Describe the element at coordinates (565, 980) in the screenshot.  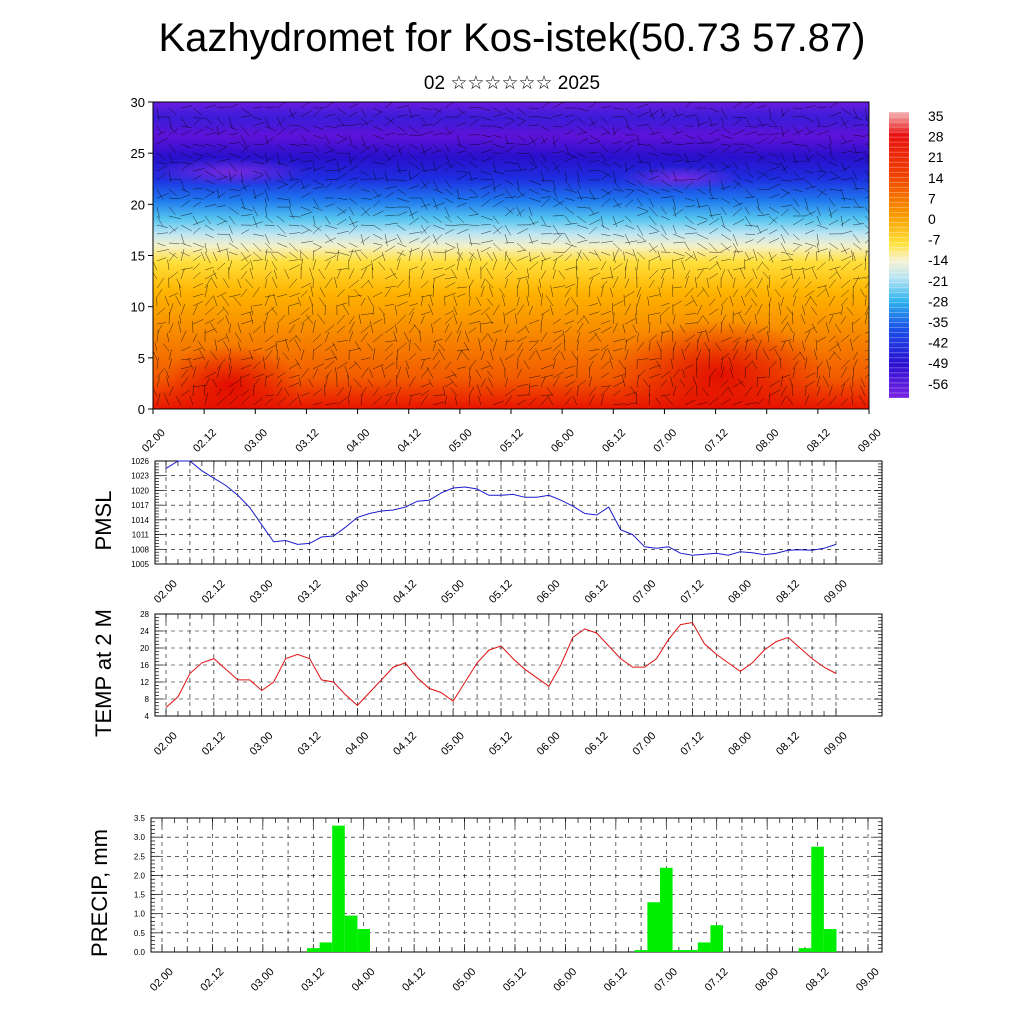
I see `x-tick-label: 06.00` at that location.